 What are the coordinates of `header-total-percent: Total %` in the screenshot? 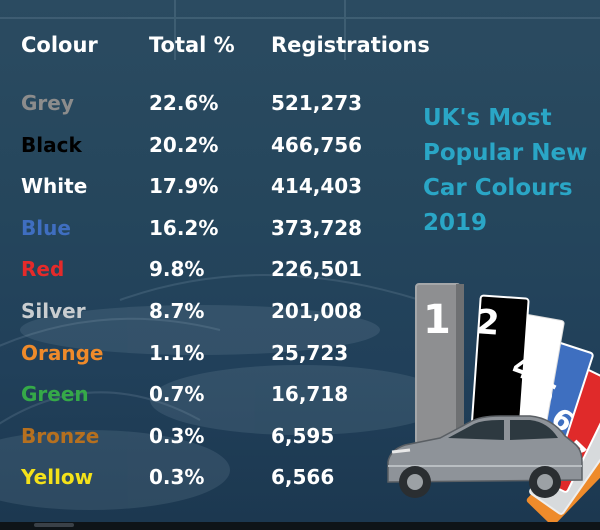 It's located at (192, 45).